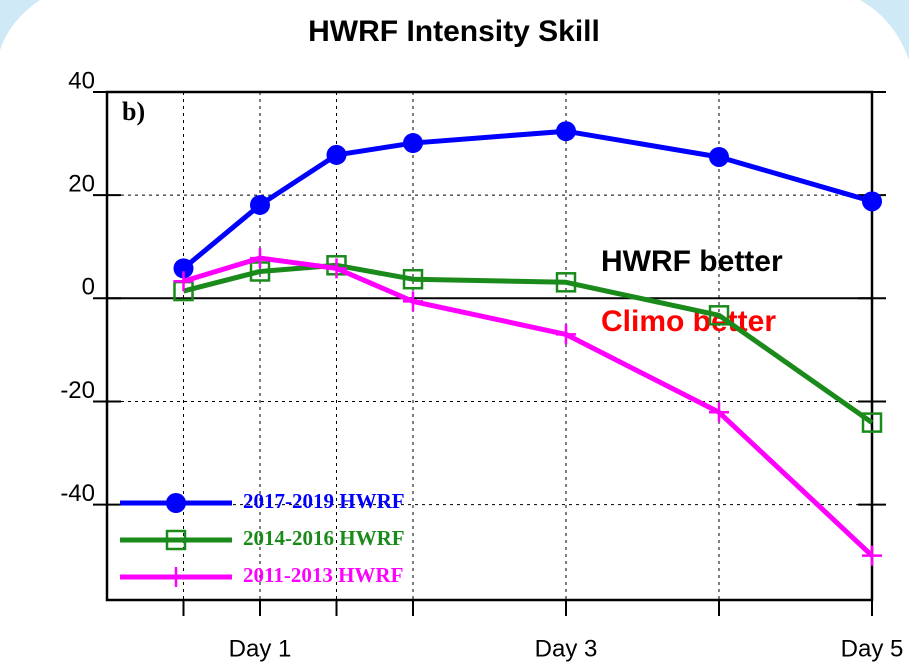  I want to click on y-tick-label: 40, so click(81, 80).